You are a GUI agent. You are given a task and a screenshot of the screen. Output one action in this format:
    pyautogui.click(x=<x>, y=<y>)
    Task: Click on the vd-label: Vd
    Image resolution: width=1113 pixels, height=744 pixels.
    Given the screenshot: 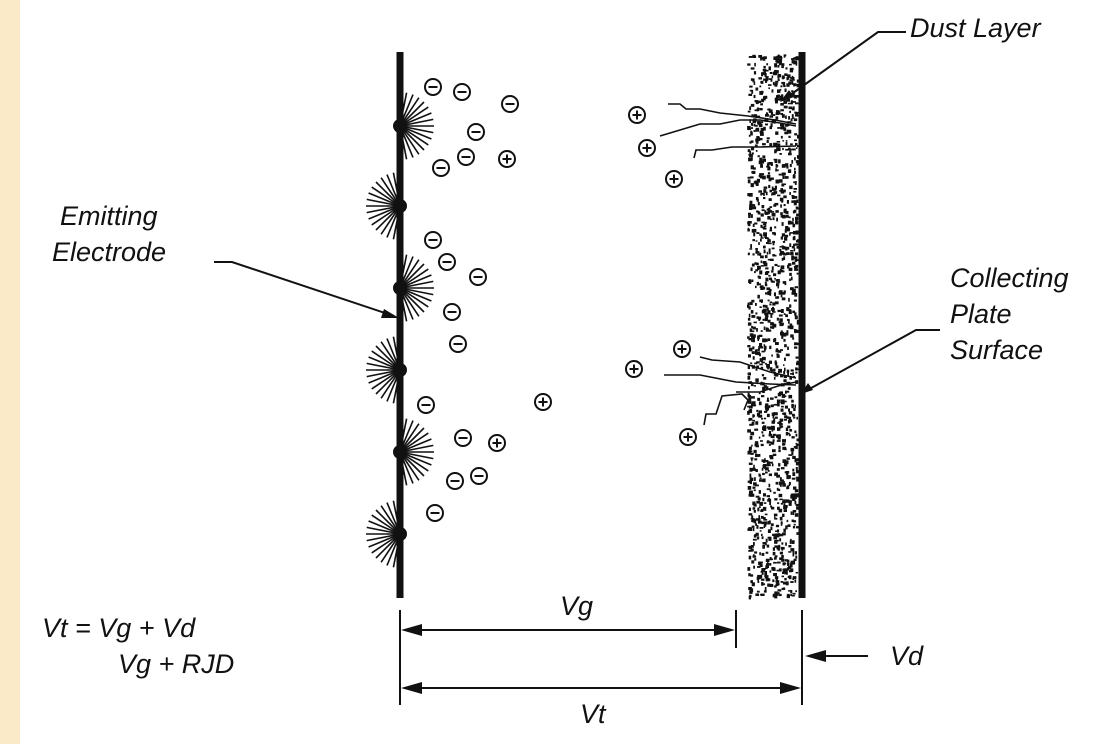 What is the action you would take?
    pyautogui.click(x=907, y=656)
    